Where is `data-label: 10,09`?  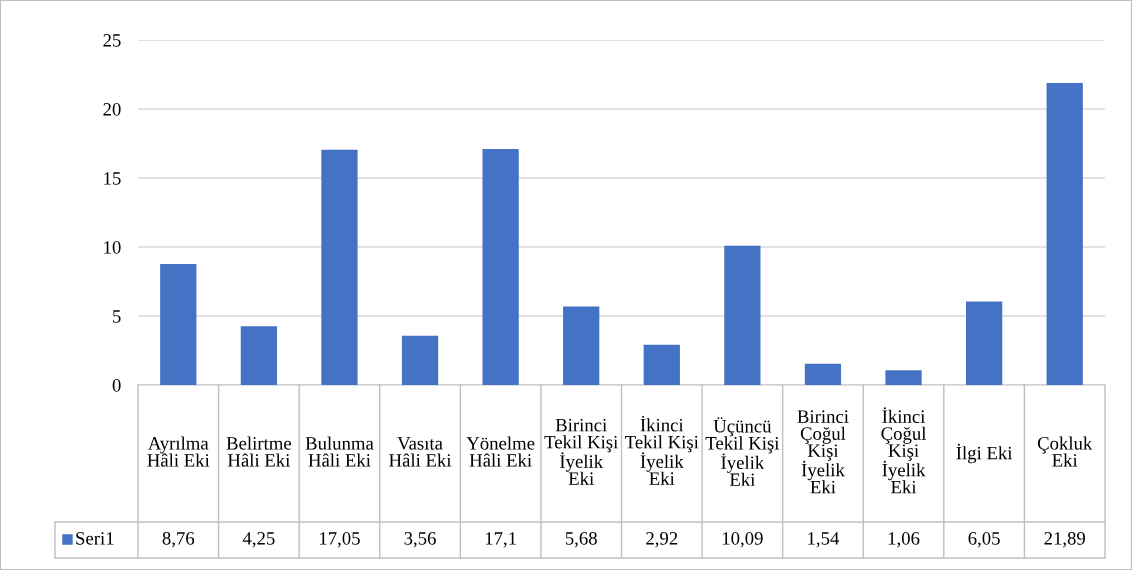 data-label: 10,09 is located at coordinates (742, 540).